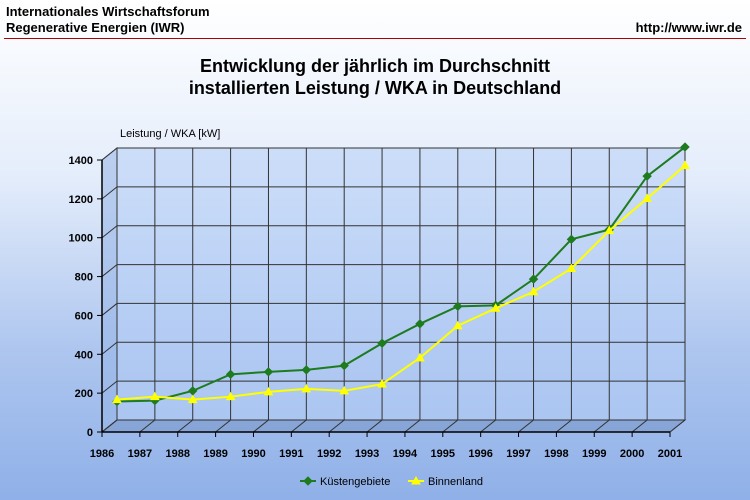 This screenshot has height=500, width=750. Describe the element at coordinates (84, 394) in the screenshot. I see `y-tick-label: 200` at that location.